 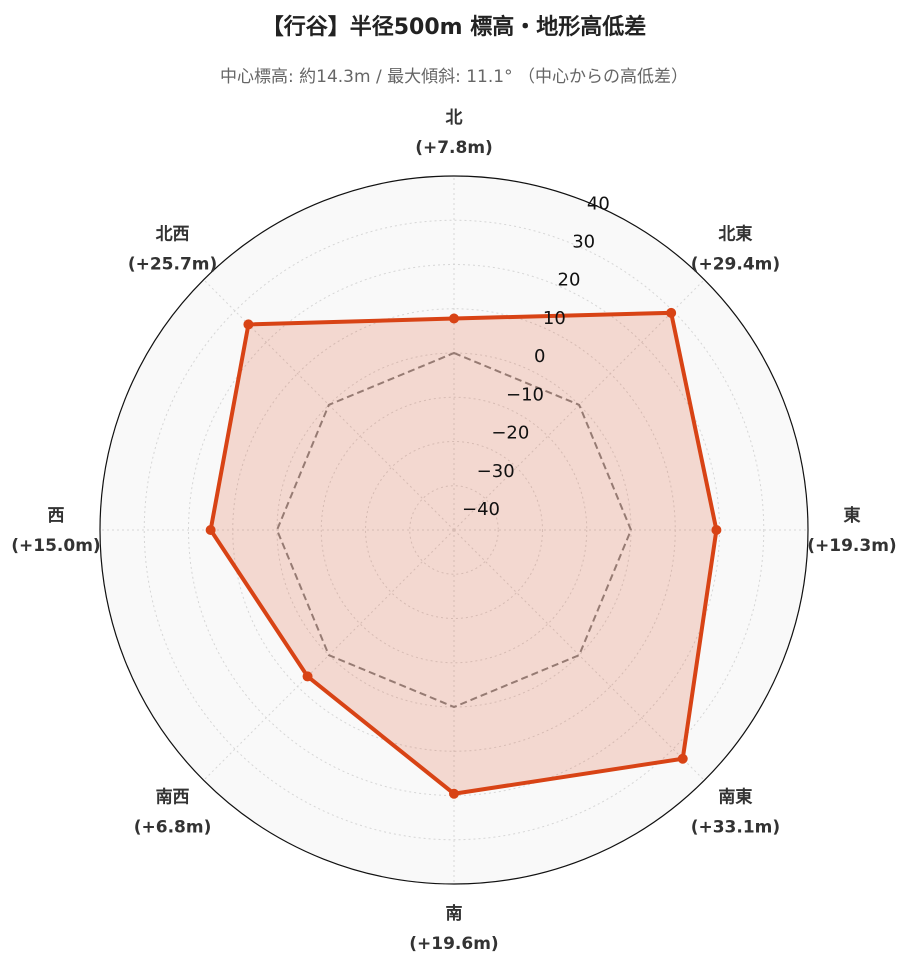 What do you see at coordinates (539, 356) in the screenshot?
I see `radial-tick-label: 0` at bounding box center [539, 356].